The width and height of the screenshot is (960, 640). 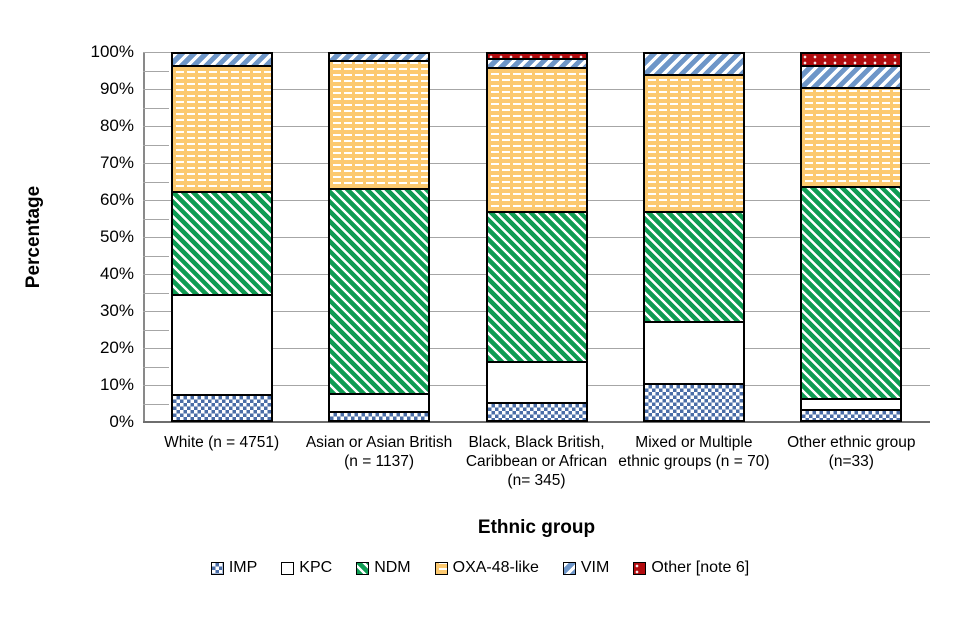 What do you see at coordinates (116, 384) in the screenshot?
I see `y-tick-label: 10%` at bounding box center [116, 384].